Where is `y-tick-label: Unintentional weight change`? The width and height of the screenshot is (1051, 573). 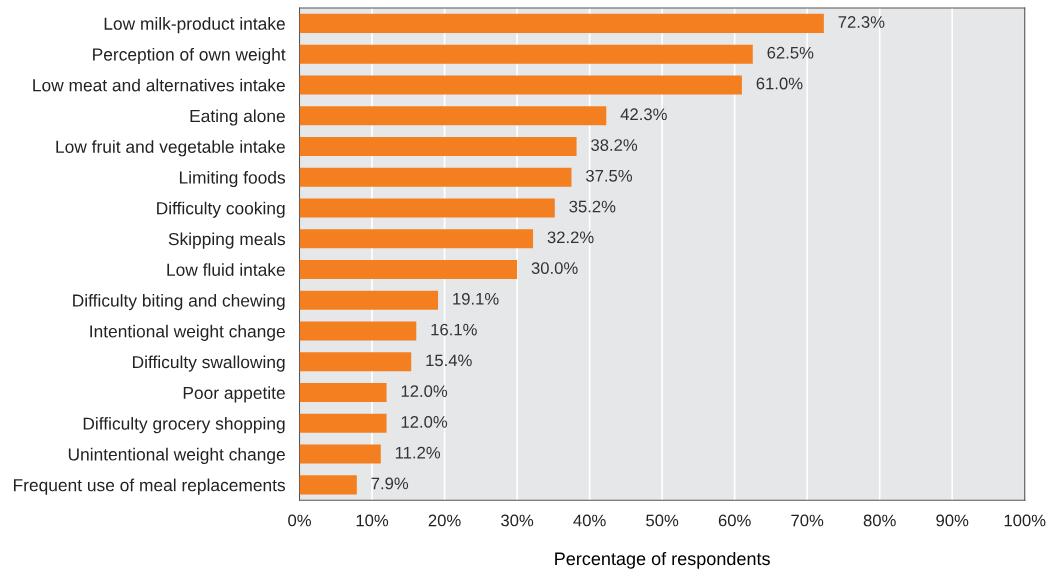
y-tick-label: Unintentional weight change is located at coordinates (176, 455).